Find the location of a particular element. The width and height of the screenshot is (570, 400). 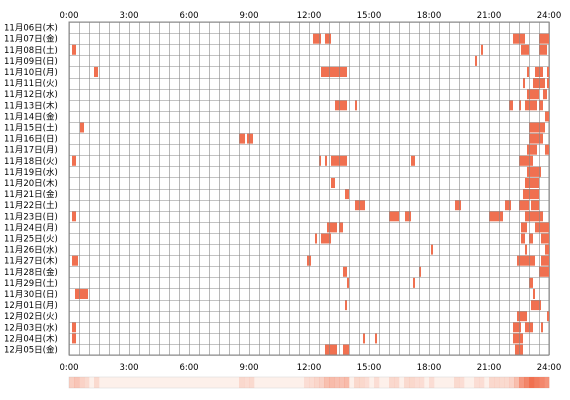

x-tick-label-bottom: 0:00 is located at coordinates (68, 368).